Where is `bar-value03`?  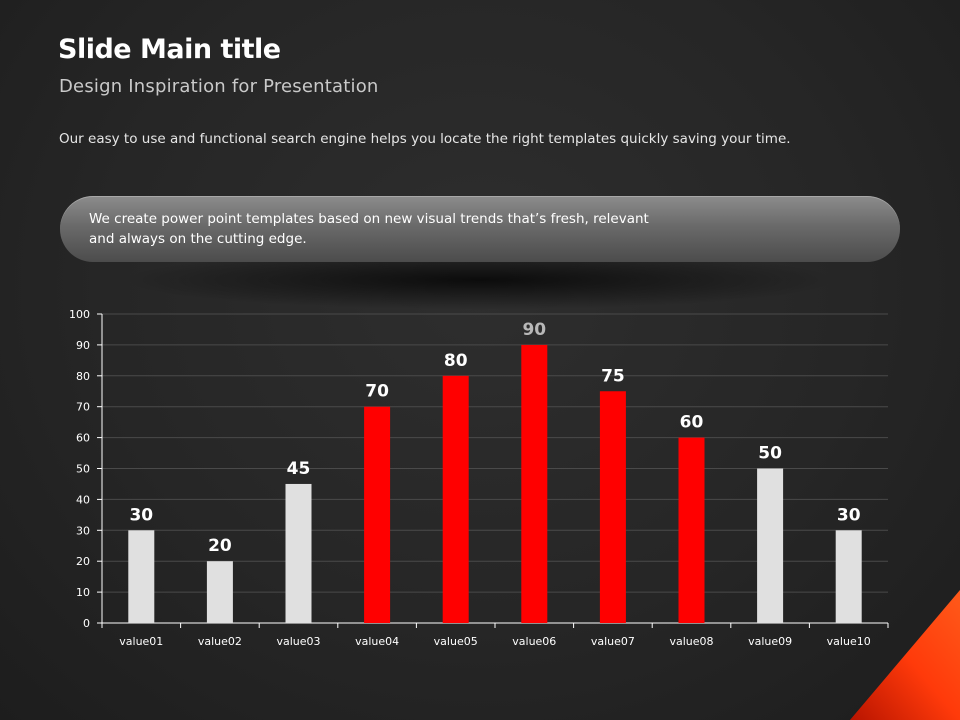
bar-value03 is located at coordinates (298, 553).